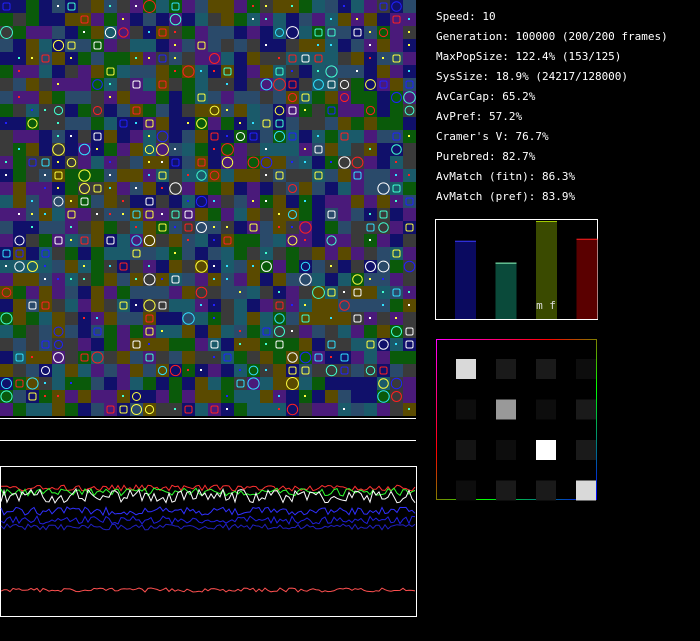 This screenshot has height=641, width=700. What do you see at coordinates (466, 409) in the screenshot?
I see `matrix-cell` at bounding box center [466, 409].